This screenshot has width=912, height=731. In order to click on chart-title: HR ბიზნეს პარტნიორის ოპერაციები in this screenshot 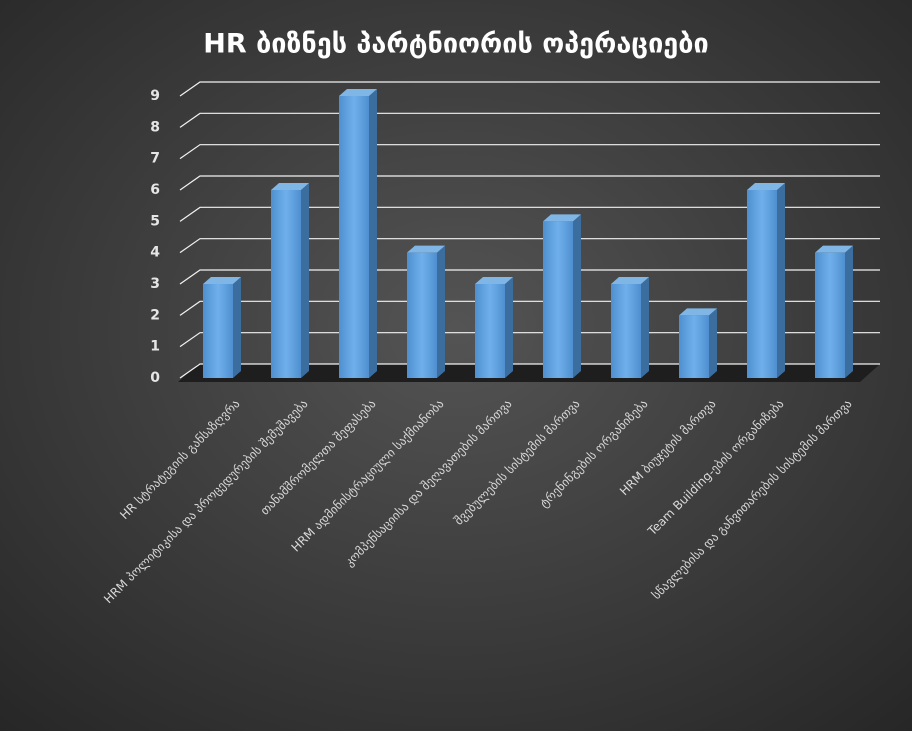, I will do `click(455, 44)`.